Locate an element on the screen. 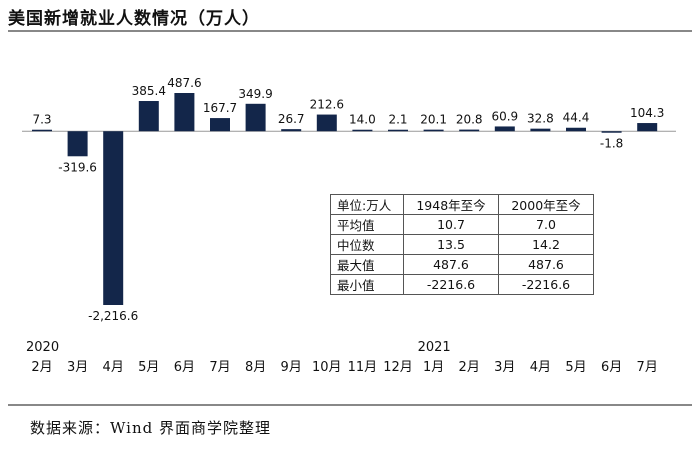 Image resolution: width=700 pixels, height=451 pixels. stats-row-label: 平均值 is located at coordinates (367, 224).